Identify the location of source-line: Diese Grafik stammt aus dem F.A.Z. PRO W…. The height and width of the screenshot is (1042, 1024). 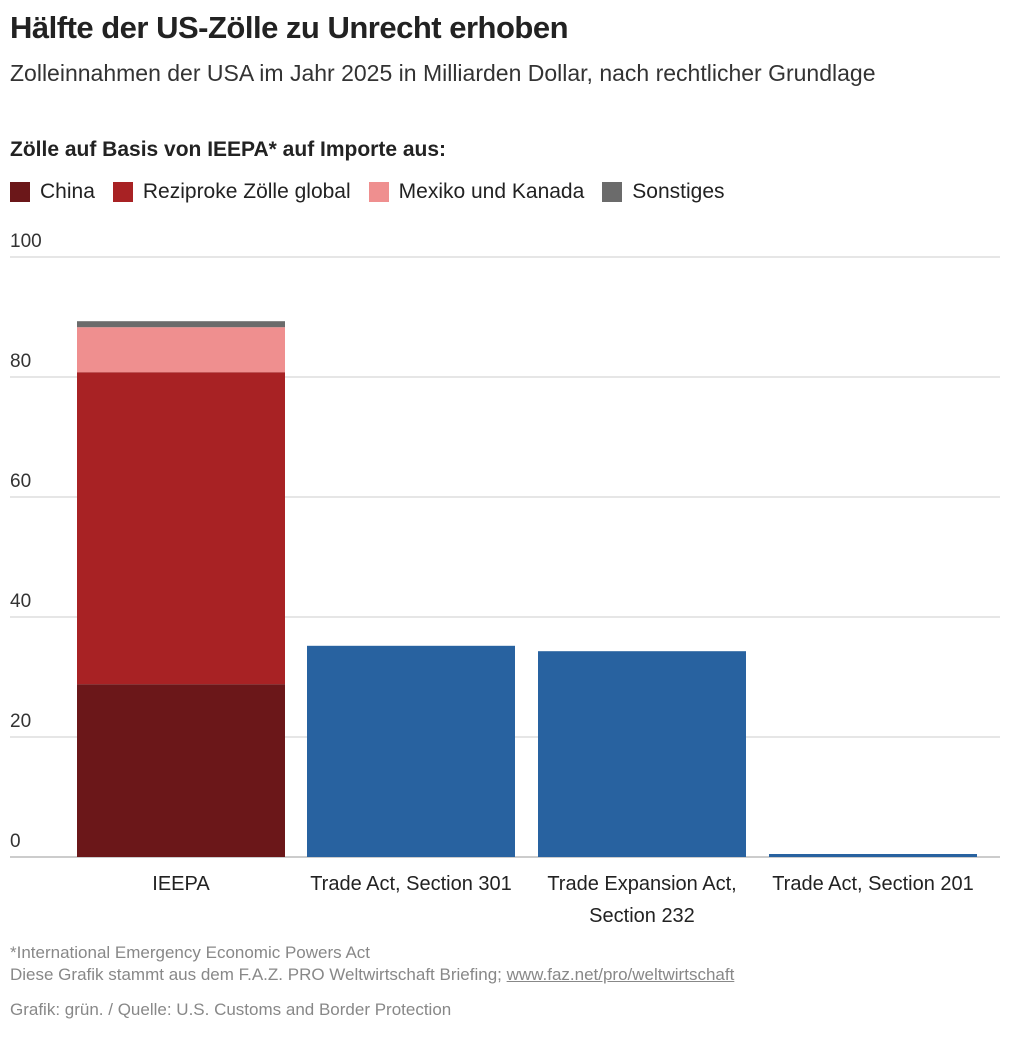
(372, 975).